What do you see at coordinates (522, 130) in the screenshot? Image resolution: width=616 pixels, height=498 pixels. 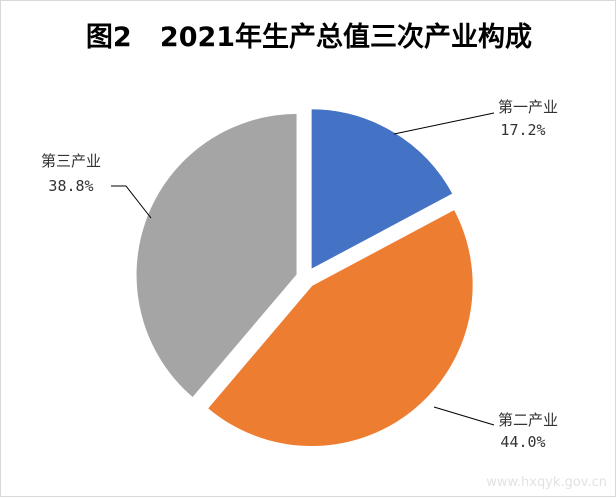 I see `slice-value-primary: 17.2%` at bounding box center [522, 130].